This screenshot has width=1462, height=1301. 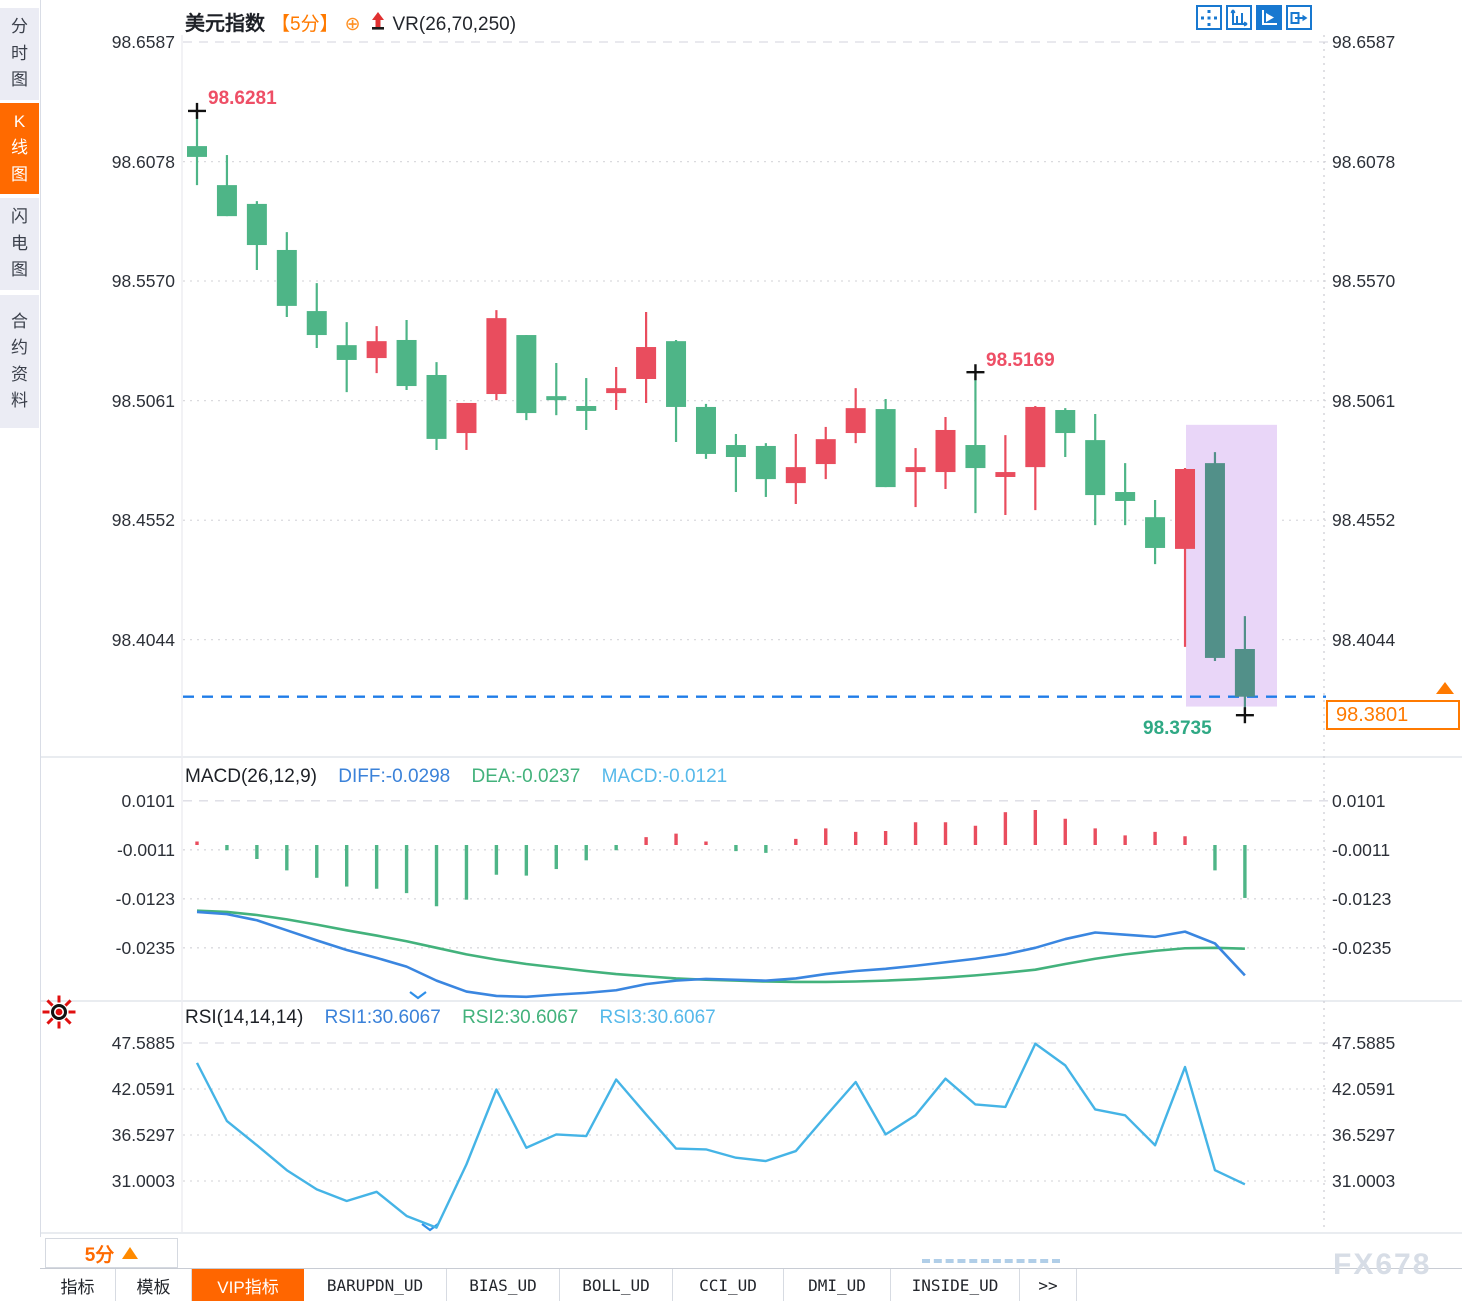 I want to click on price-axis-tick-right: 98.5061, so click(x=1364, y=400).